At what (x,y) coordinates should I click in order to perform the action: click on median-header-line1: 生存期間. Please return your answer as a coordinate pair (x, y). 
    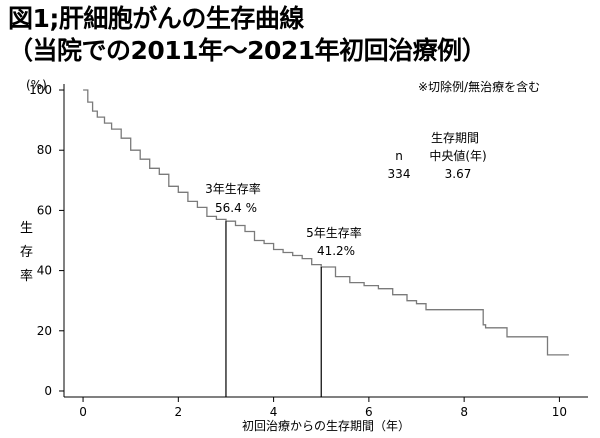
    Looking at the image, I should click on (455, 138).